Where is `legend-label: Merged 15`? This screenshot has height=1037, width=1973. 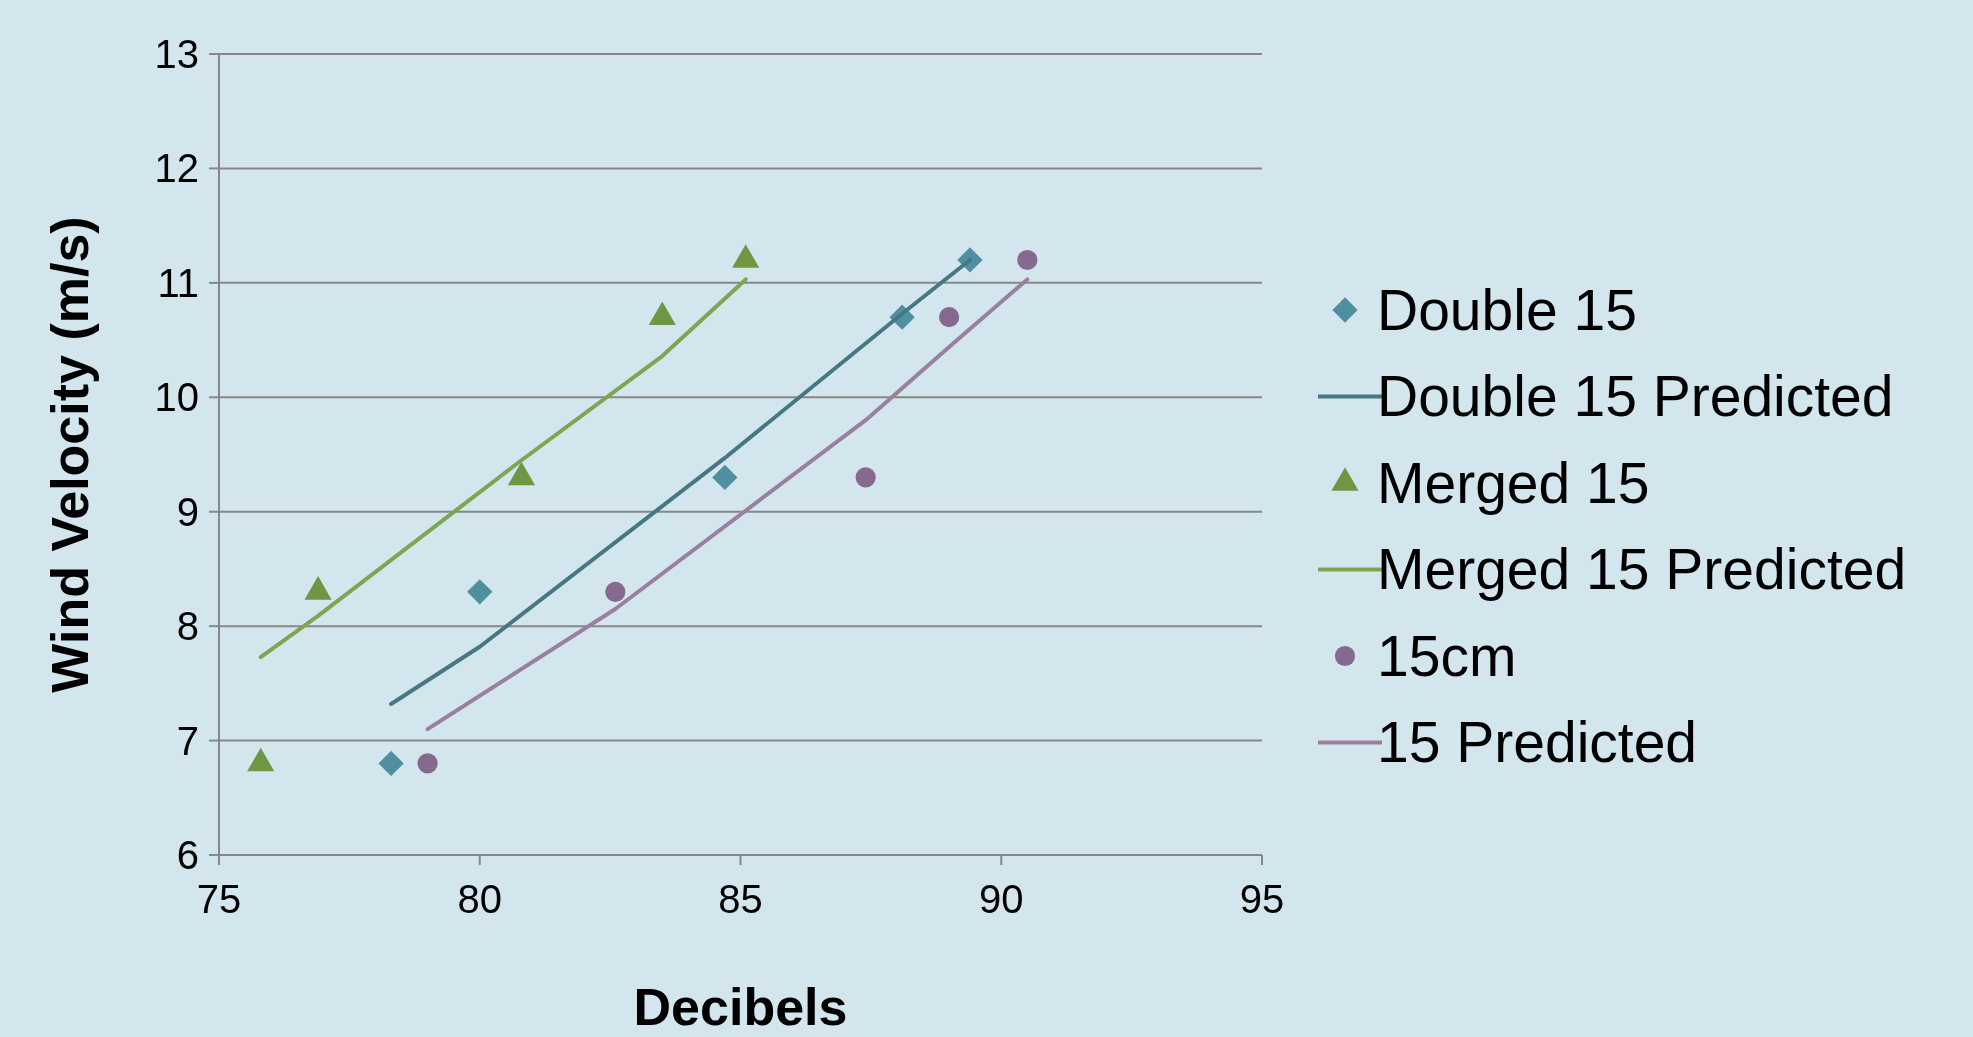
legend-label: Merged 15 is located at coordinates (1513, 482).